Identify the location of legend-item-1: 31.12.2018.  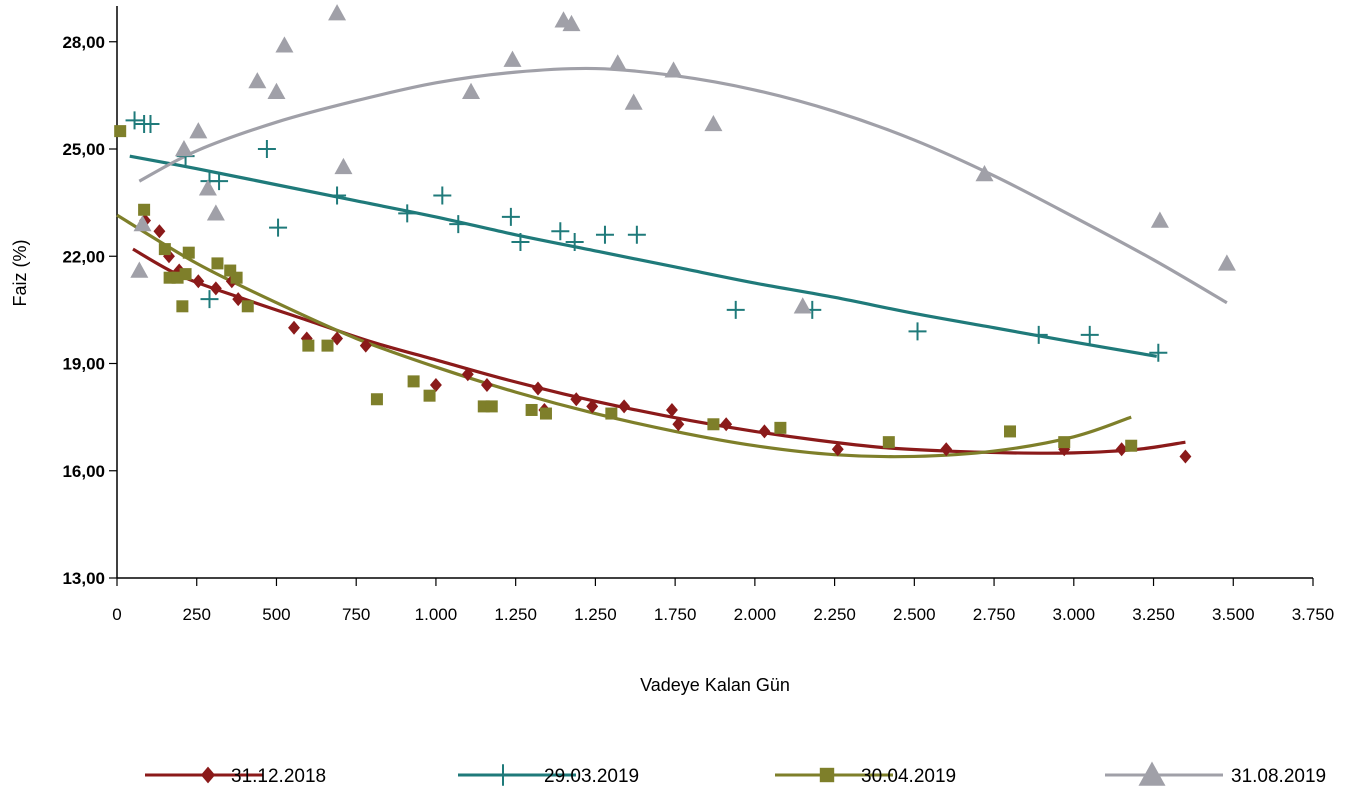
(235, 776).